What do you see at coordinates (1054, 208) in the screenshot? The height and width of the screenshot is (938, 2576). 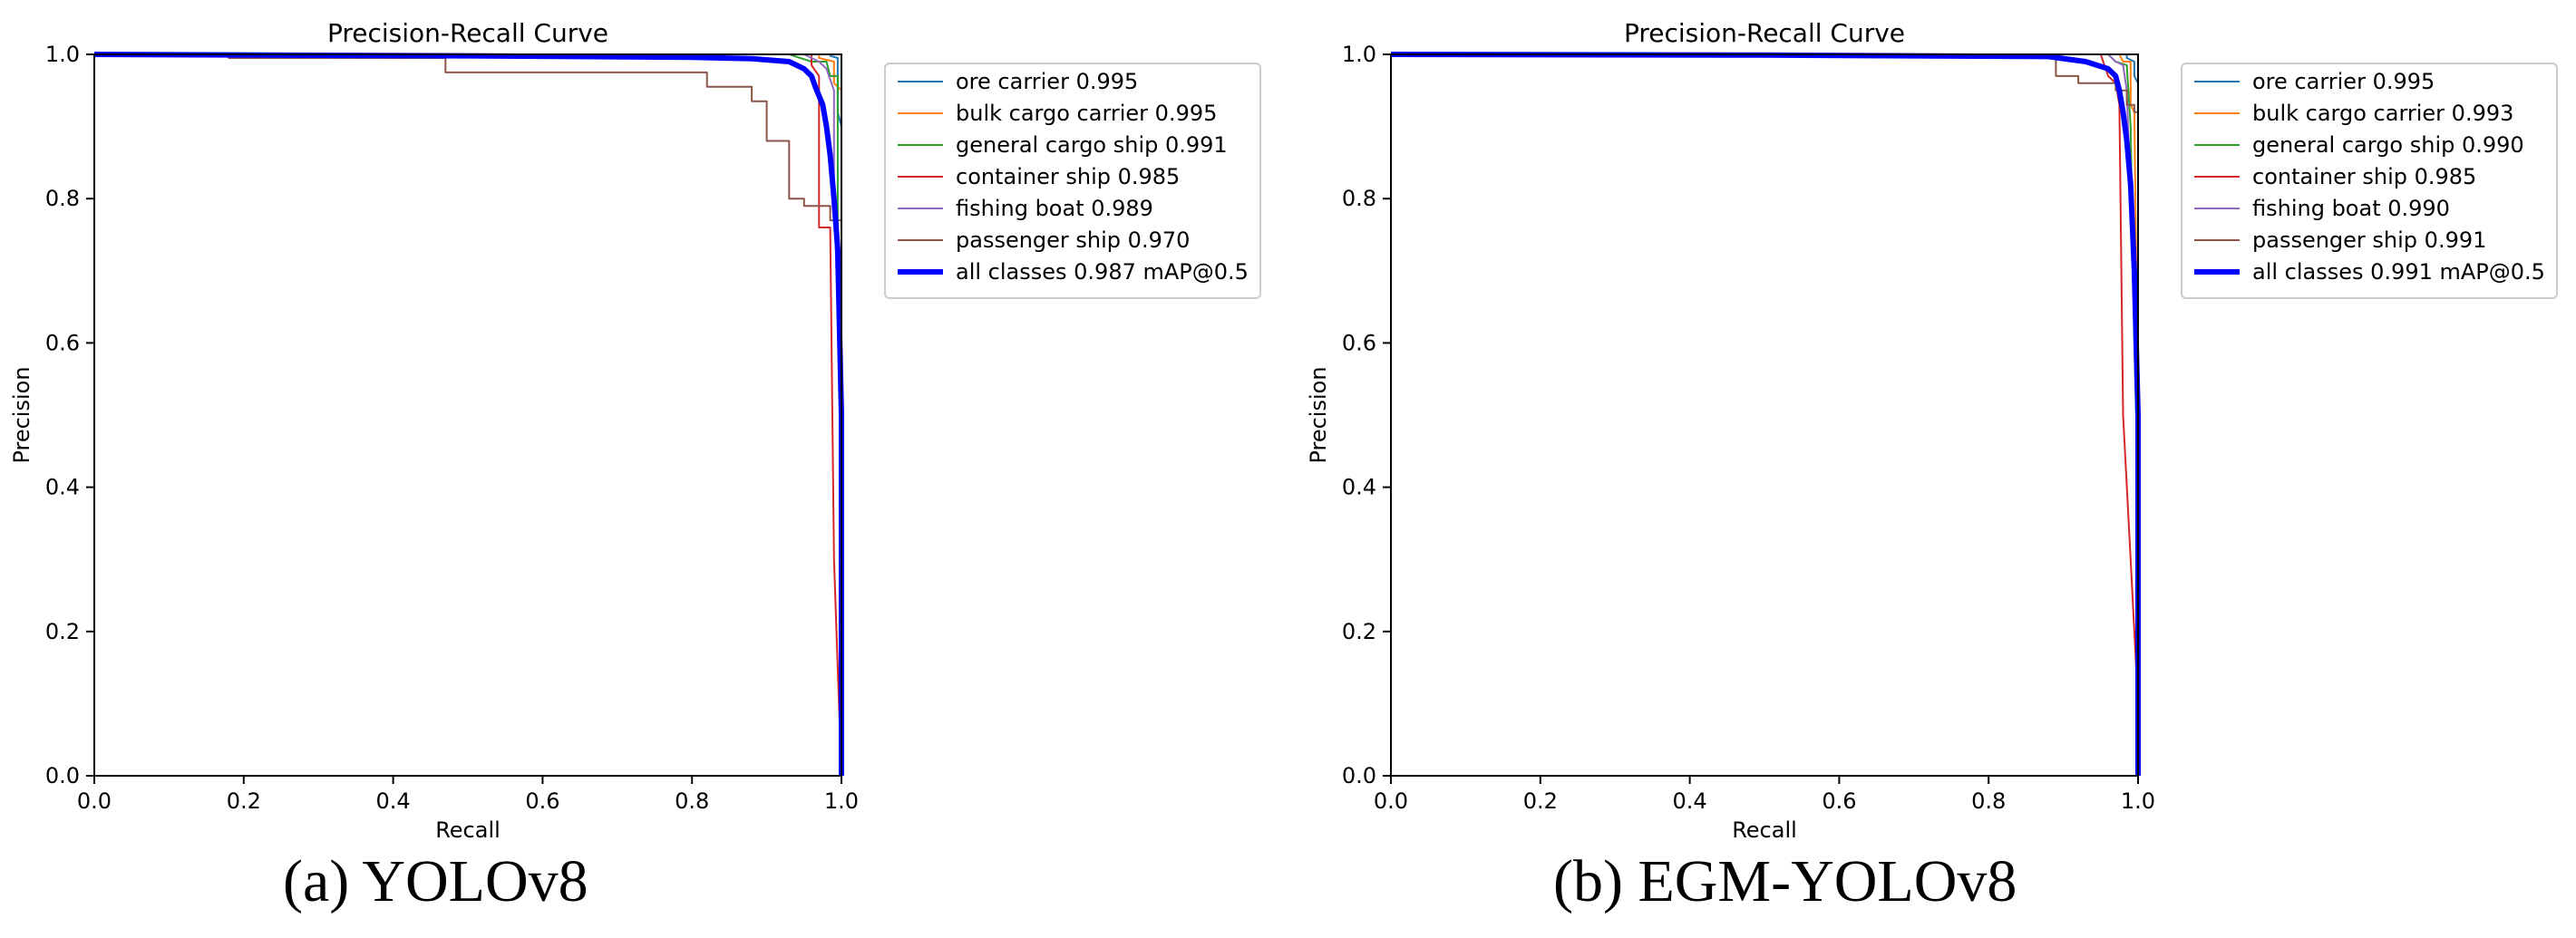 I see `legend-entry-5: fishing boat 0.989` at bounding box center [1054, 208].